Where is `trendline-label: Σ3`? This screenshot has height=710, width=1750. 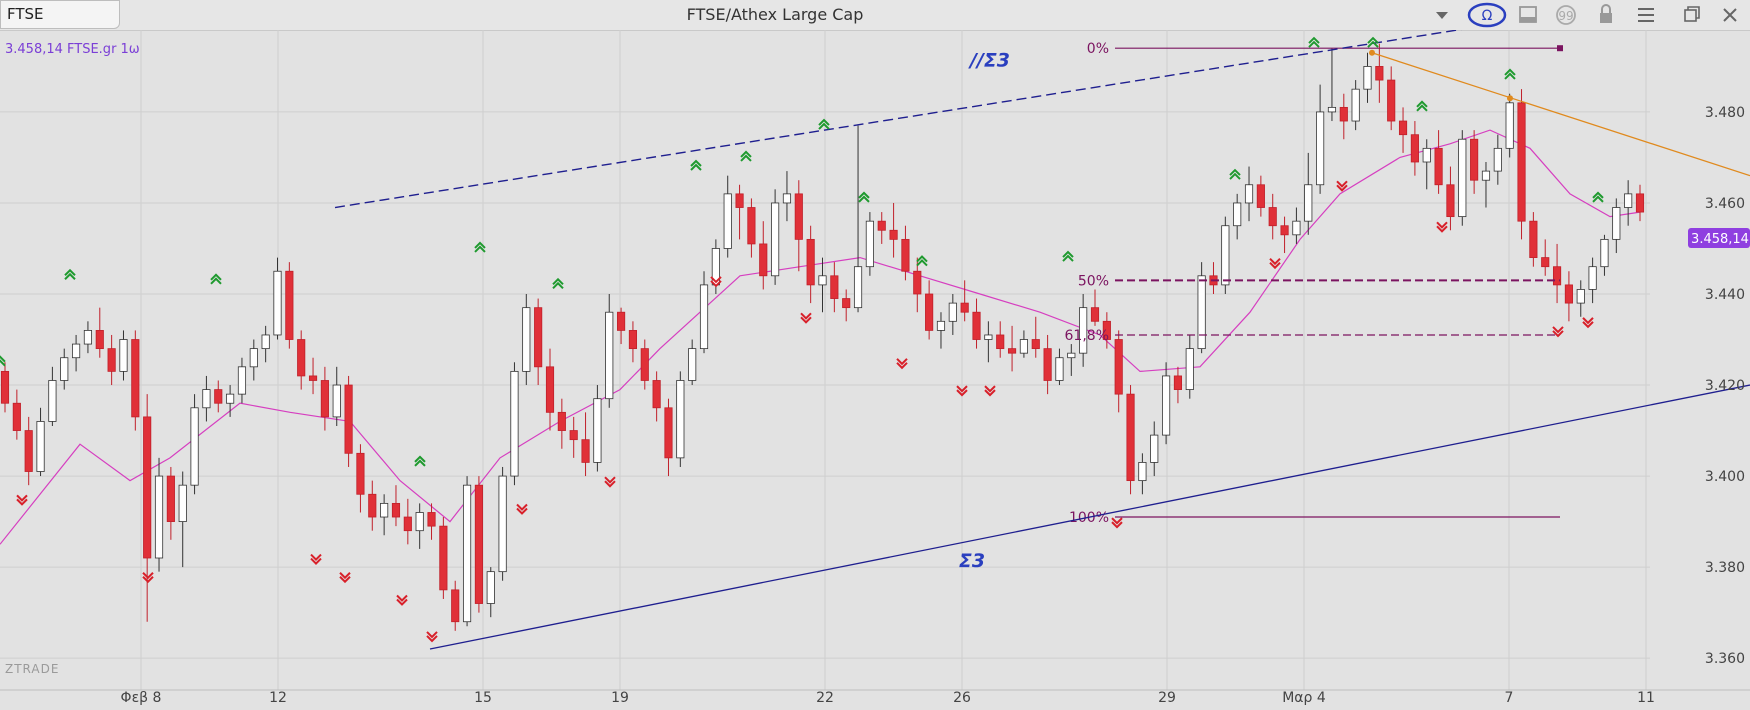 trendline-label: Σ3 is located at coordinates (972, 561).